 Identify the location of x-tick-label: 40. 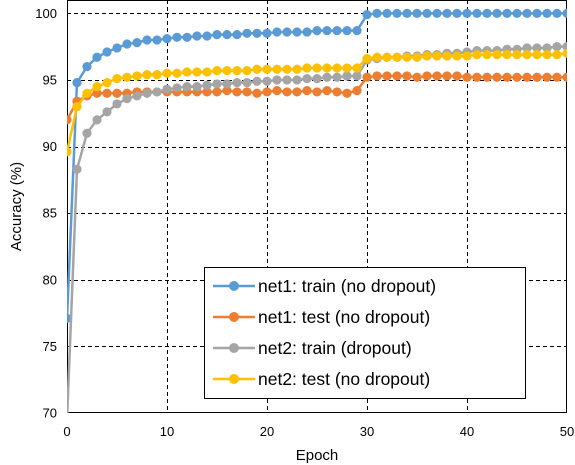
(467, 431).